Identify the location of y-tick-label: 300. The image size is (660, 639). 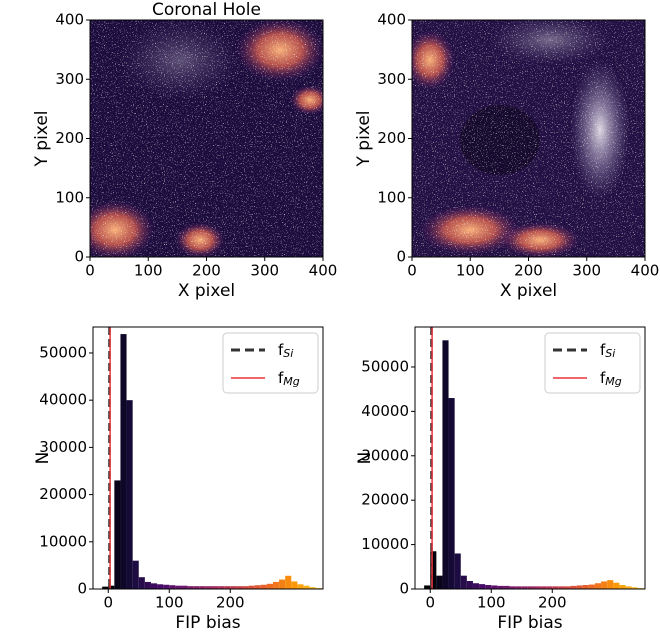
(391, 79).